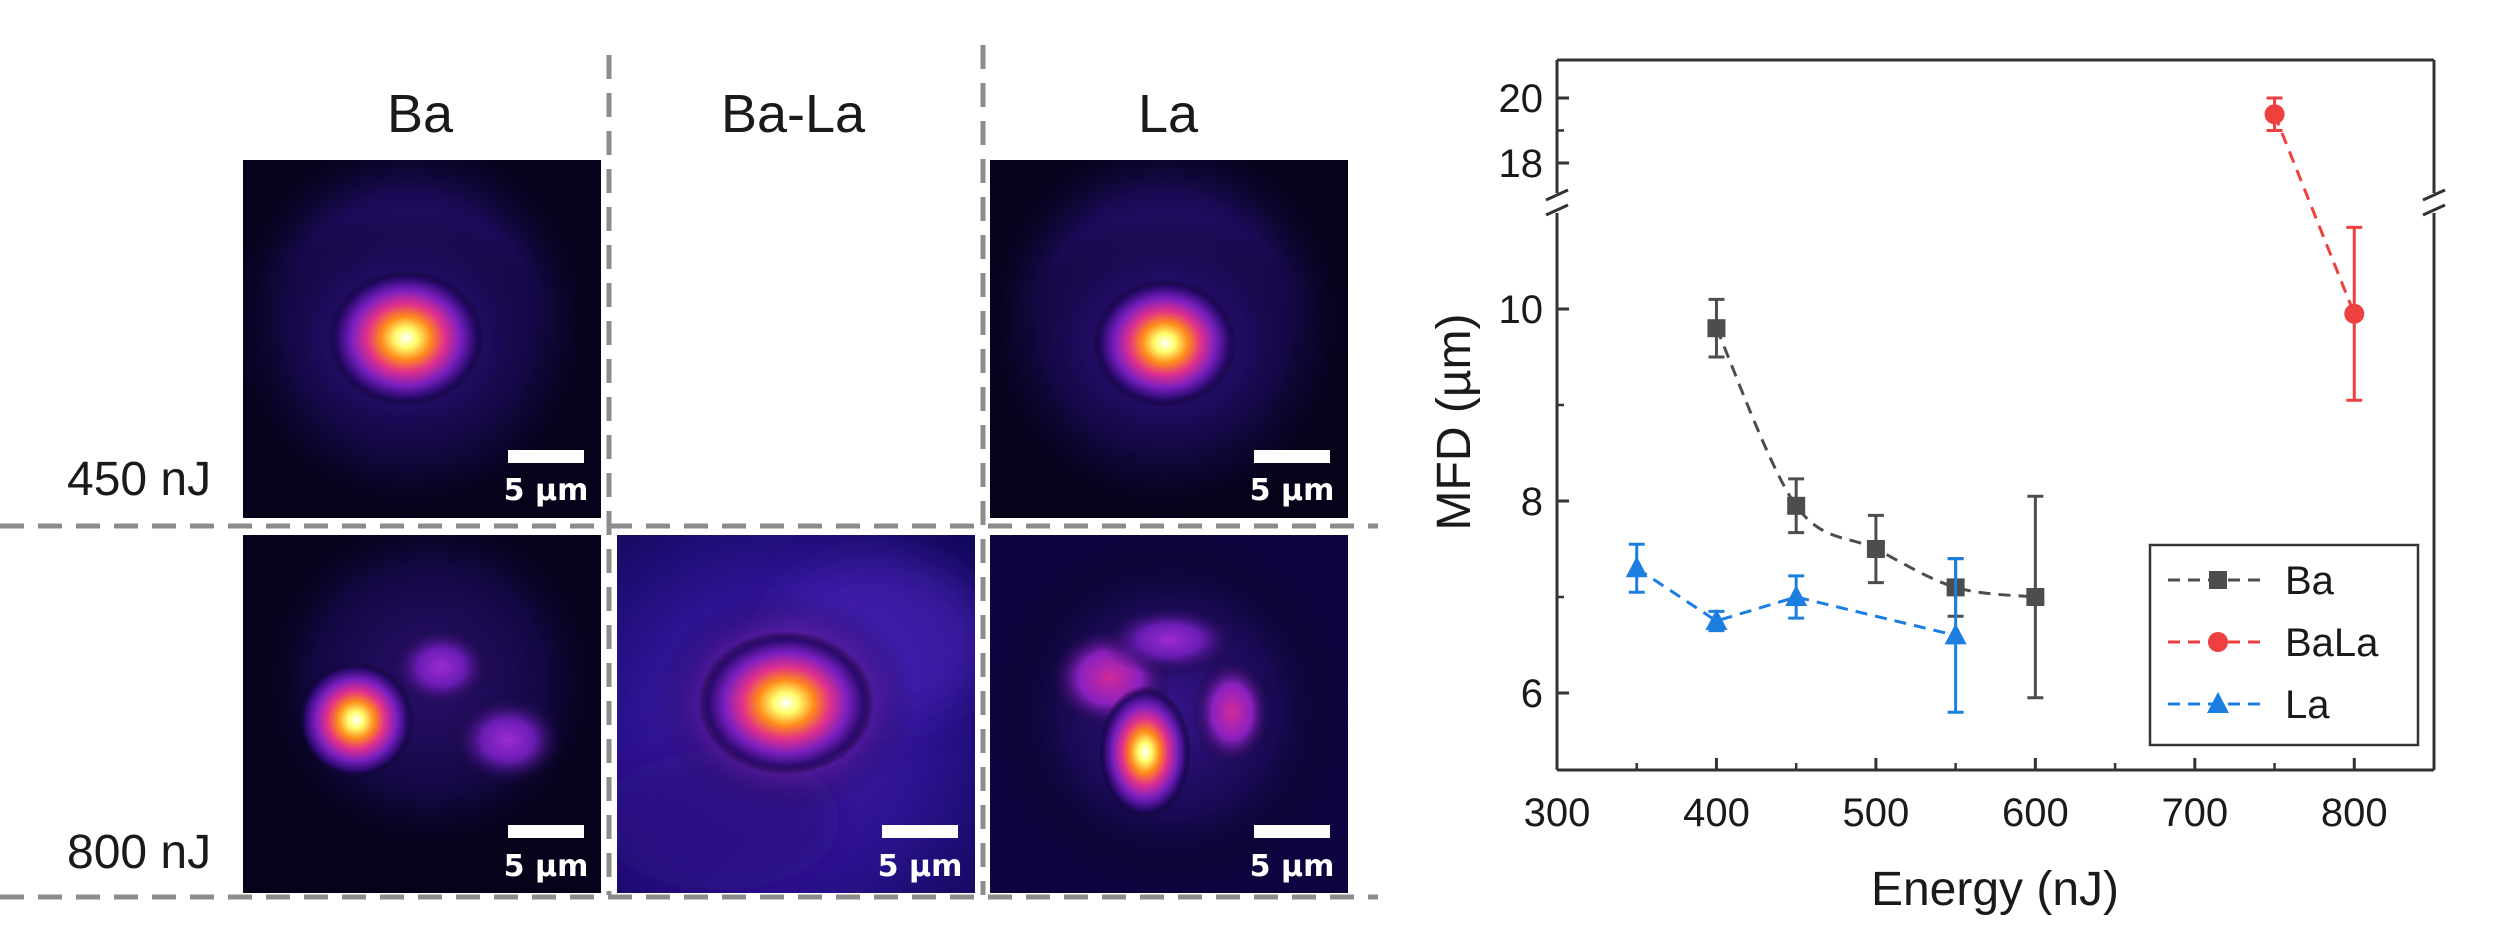 Image resolution: width=2495 pixels, height=937 pixels. Describe the element at coordinates (420, 114) in the screenshot. I see `column-header-ba: Ba` at that location.